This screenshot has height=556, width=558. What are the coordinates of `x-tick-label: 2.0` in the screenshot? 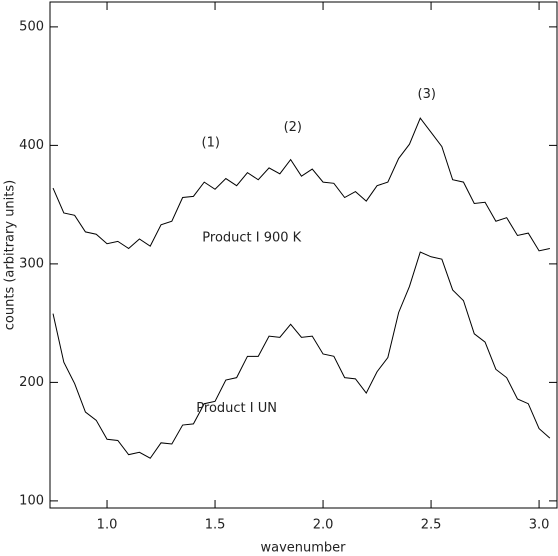 It's located at (323, 525).